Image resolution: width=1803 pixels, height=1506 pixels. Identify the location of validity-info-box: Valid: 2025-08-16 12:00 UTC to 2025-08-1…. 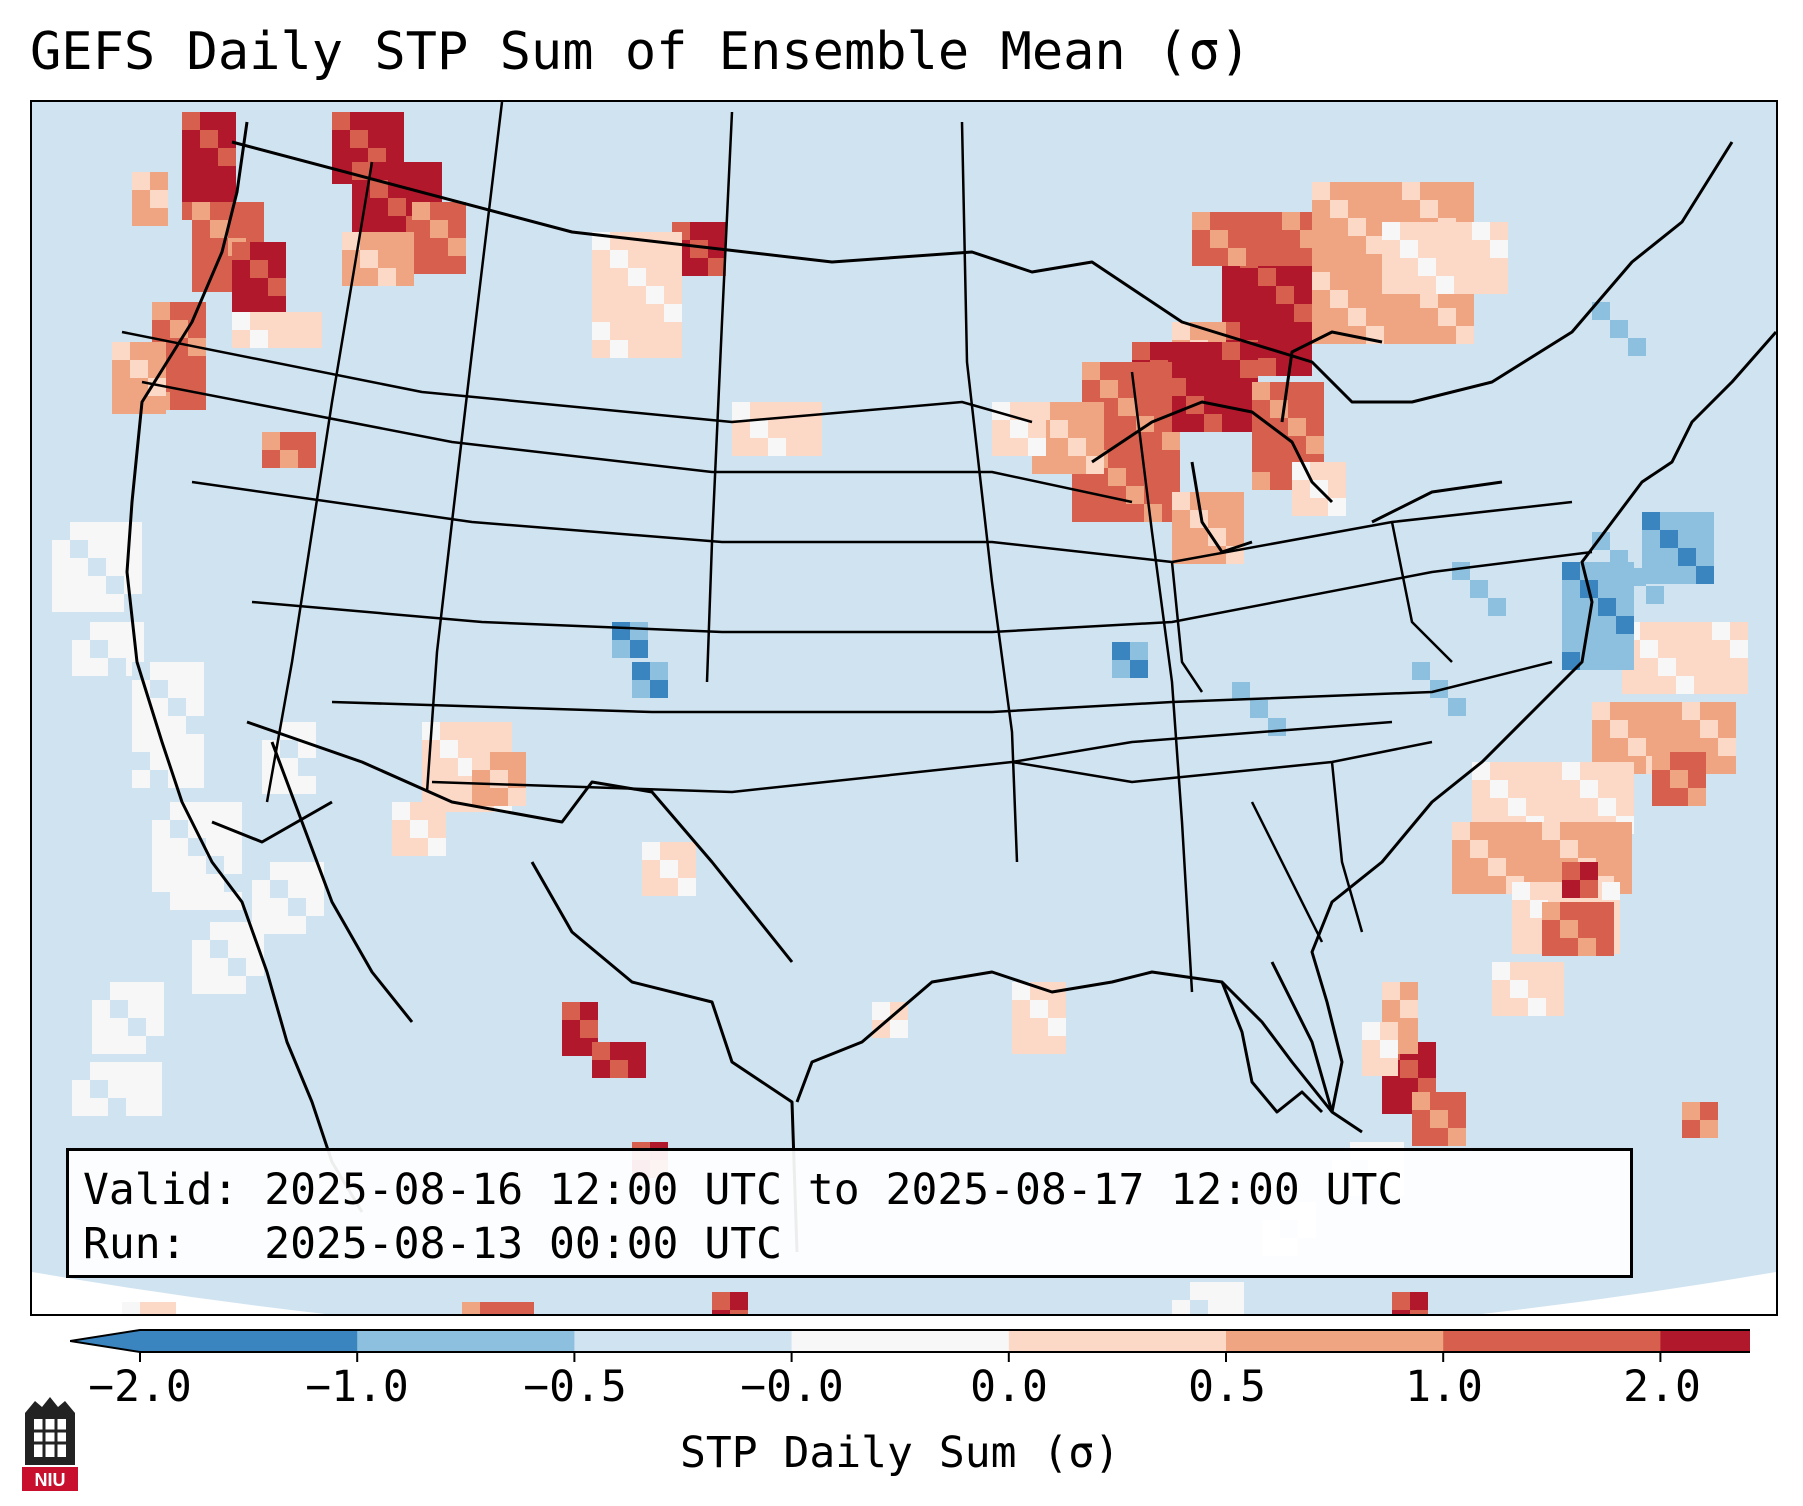
(849, 1213).